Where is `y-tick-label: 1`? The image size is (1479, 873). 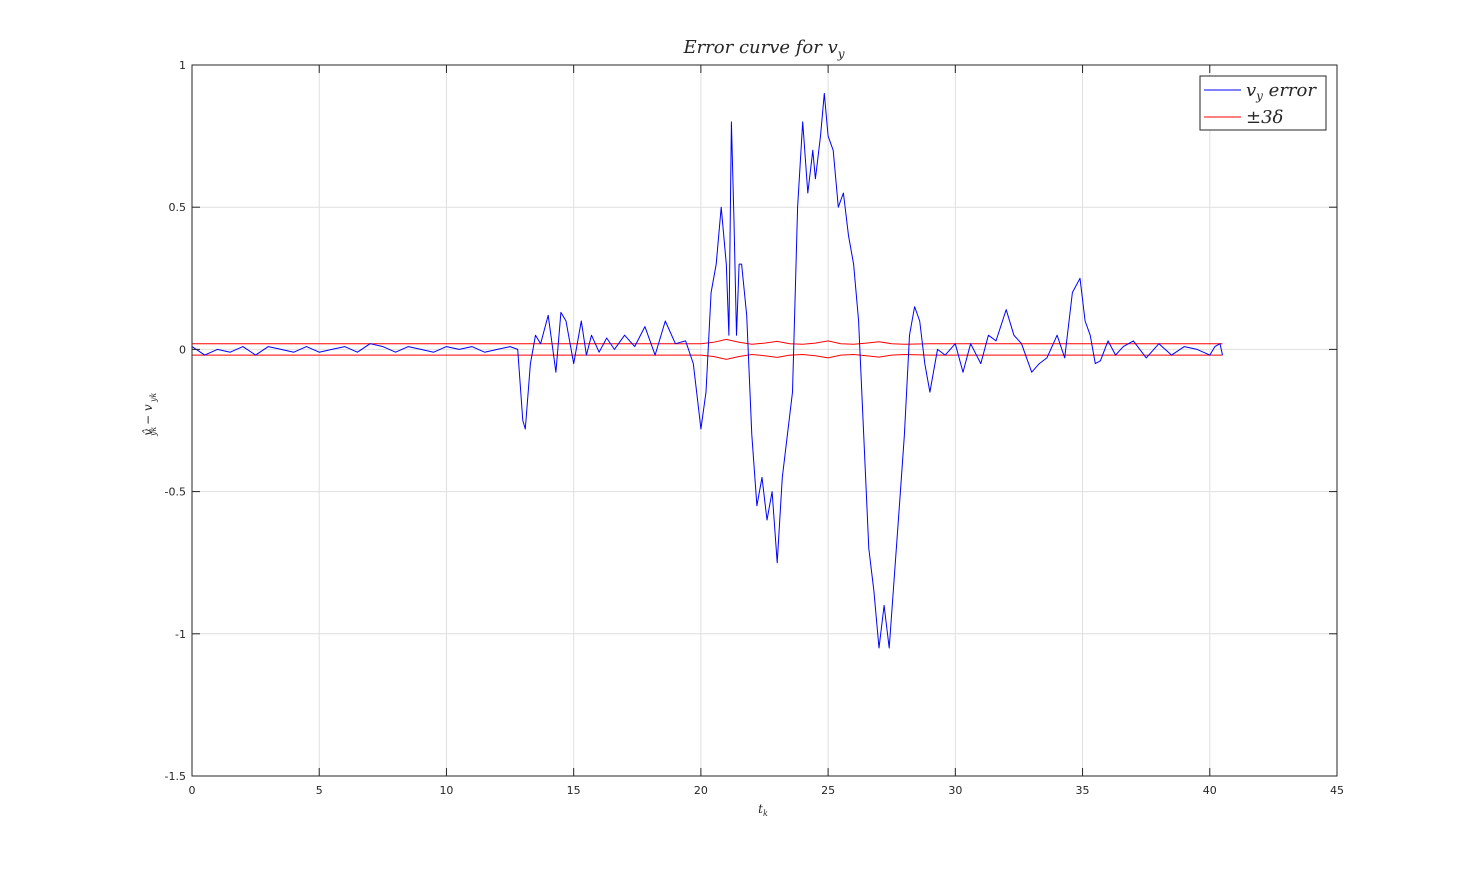 y-tick-label: 1 is located at coordinates (182, 65).